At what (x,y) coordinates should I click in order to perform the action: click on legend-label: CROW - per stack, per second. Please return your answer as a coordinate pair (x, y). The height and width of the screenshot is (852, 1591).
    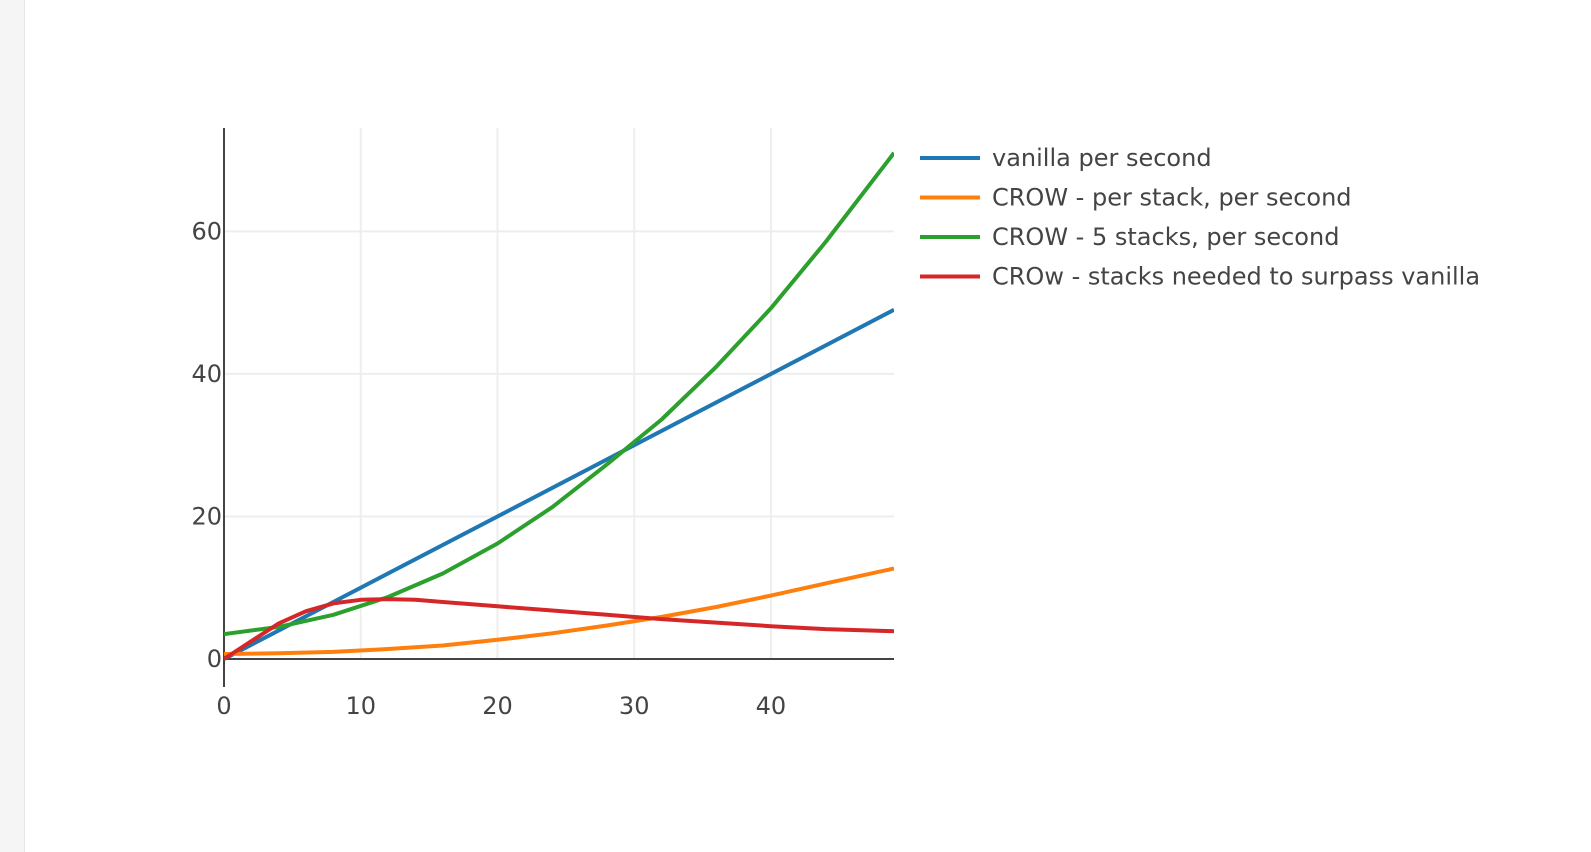
    Looking at the image, I should click on (1172, 198).